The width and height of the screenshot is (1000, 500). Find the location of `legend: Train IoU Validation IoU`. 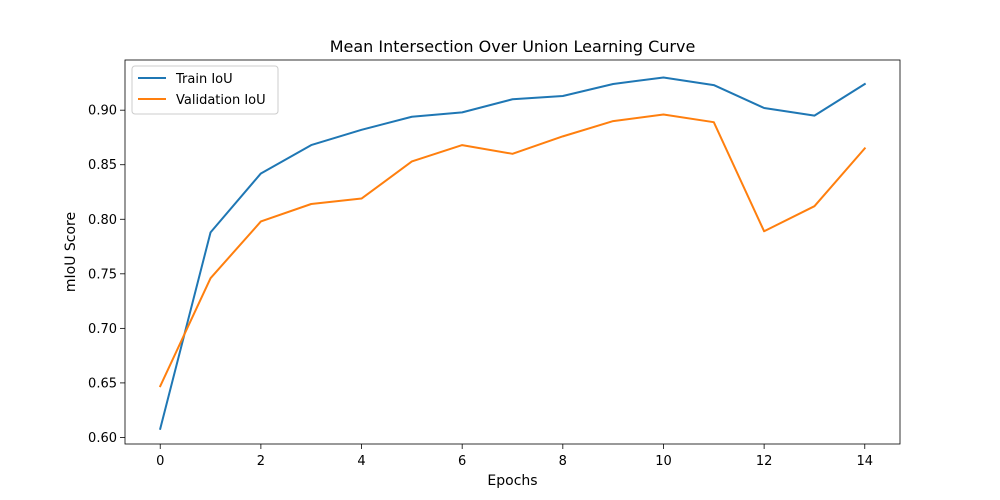

legend: Train IoU Validation IoU is located at coordinates (205, 90).